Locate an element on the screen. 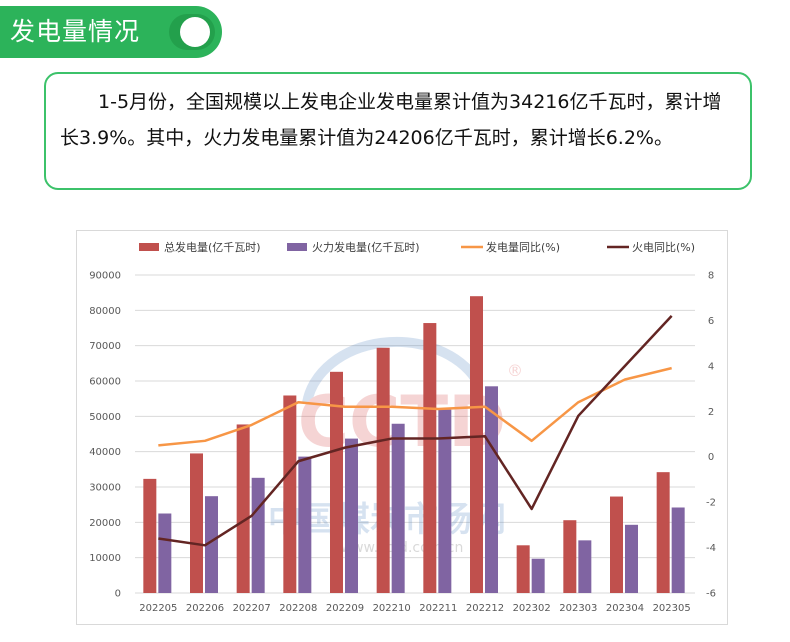 This screenshot has height=642, width=790. y-left-tick-label: 50000 is located at coordinates (105, 417).